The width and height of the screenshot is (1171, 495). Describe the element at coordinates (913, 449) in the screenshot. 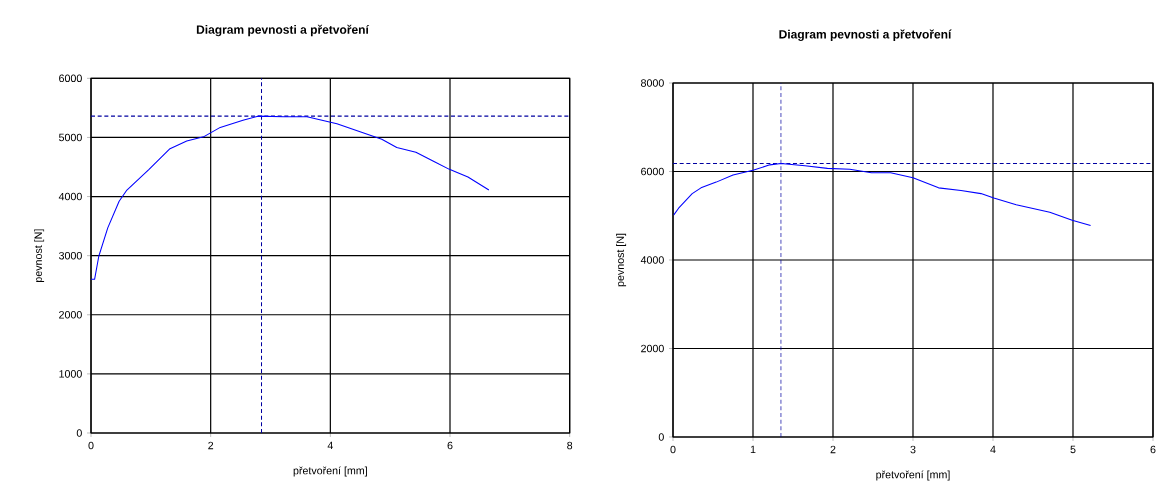

I see `x-tick-label: 3` at that location.